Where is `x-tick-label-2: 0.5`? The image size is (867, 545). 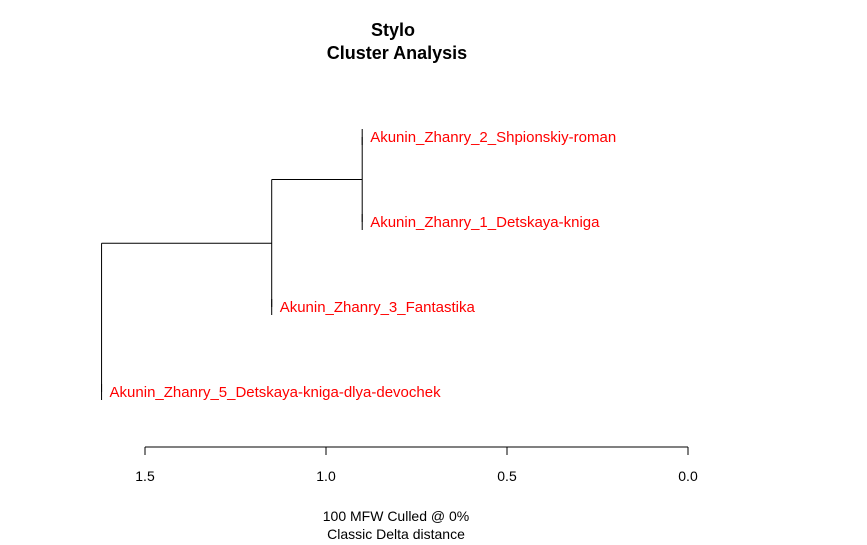 x-tick-label-2: 0.5 is located at coordinates (507, 476).